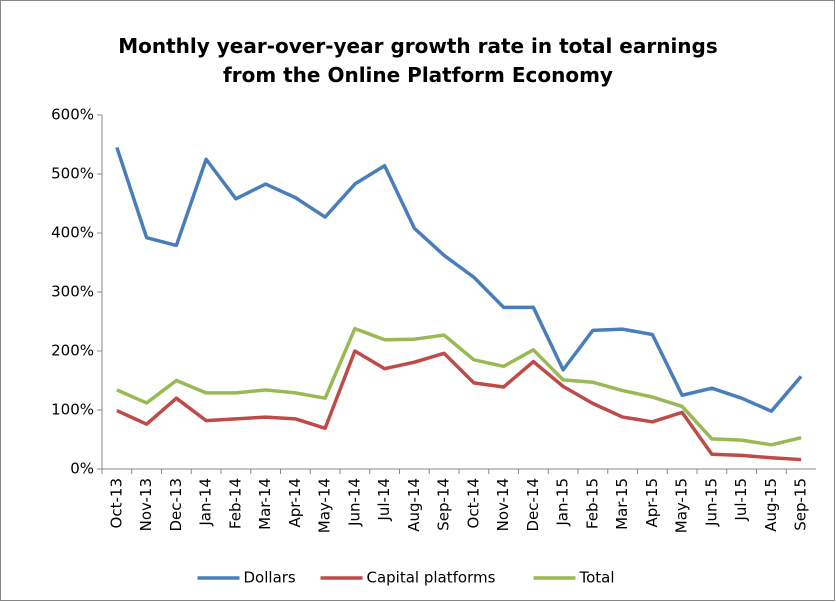 This screenshot has height=602, width=836. I want to click on x-tick-label: Dec-14, so click(533, 505).